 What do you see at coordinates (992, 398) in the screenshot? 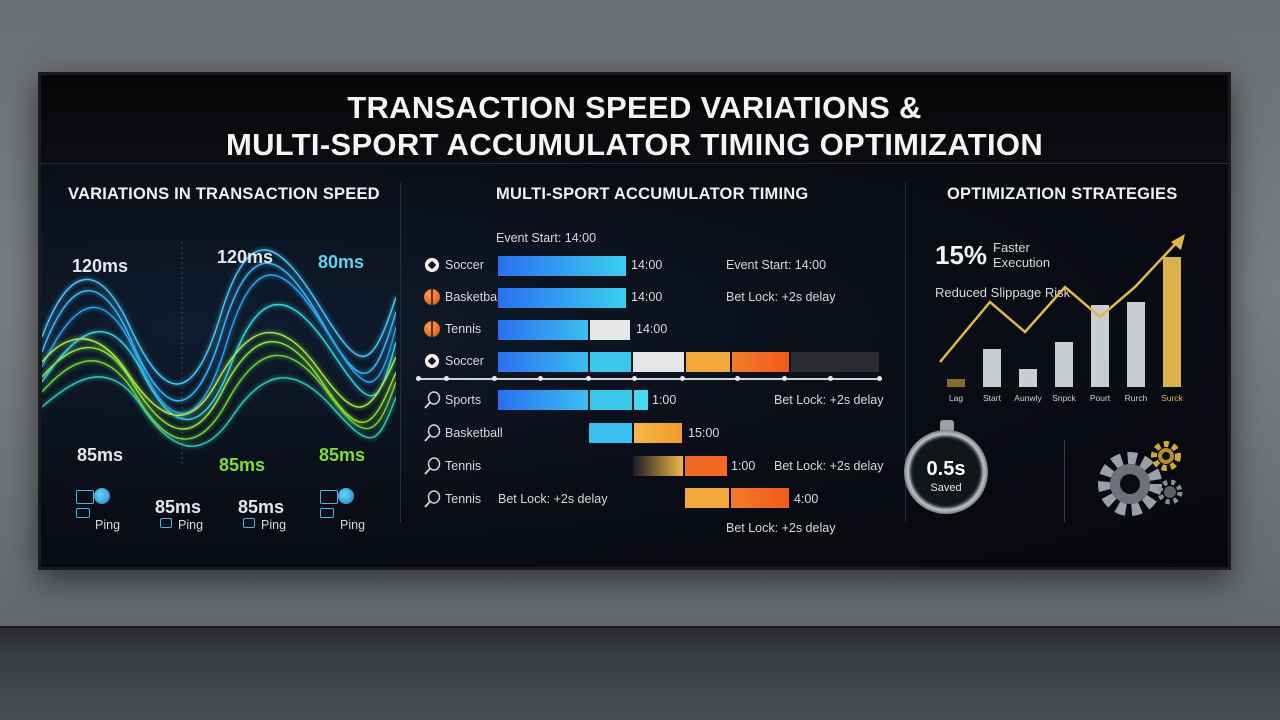
I see `chart-tick-label: Start` at bounding box center [992, 398].